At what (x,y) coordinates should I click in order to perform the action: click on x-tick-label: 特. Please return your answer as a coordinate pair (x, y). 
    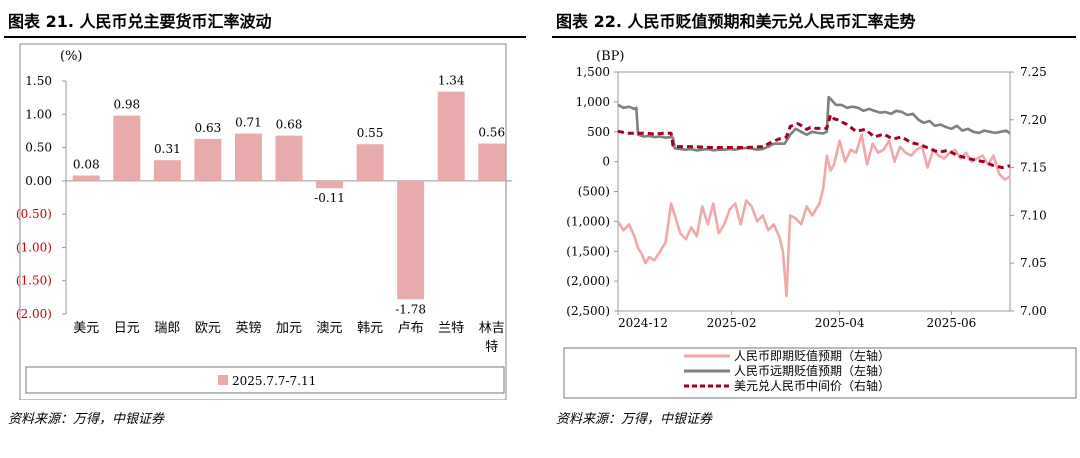
    Looking at the image, I should click on (491, 347).